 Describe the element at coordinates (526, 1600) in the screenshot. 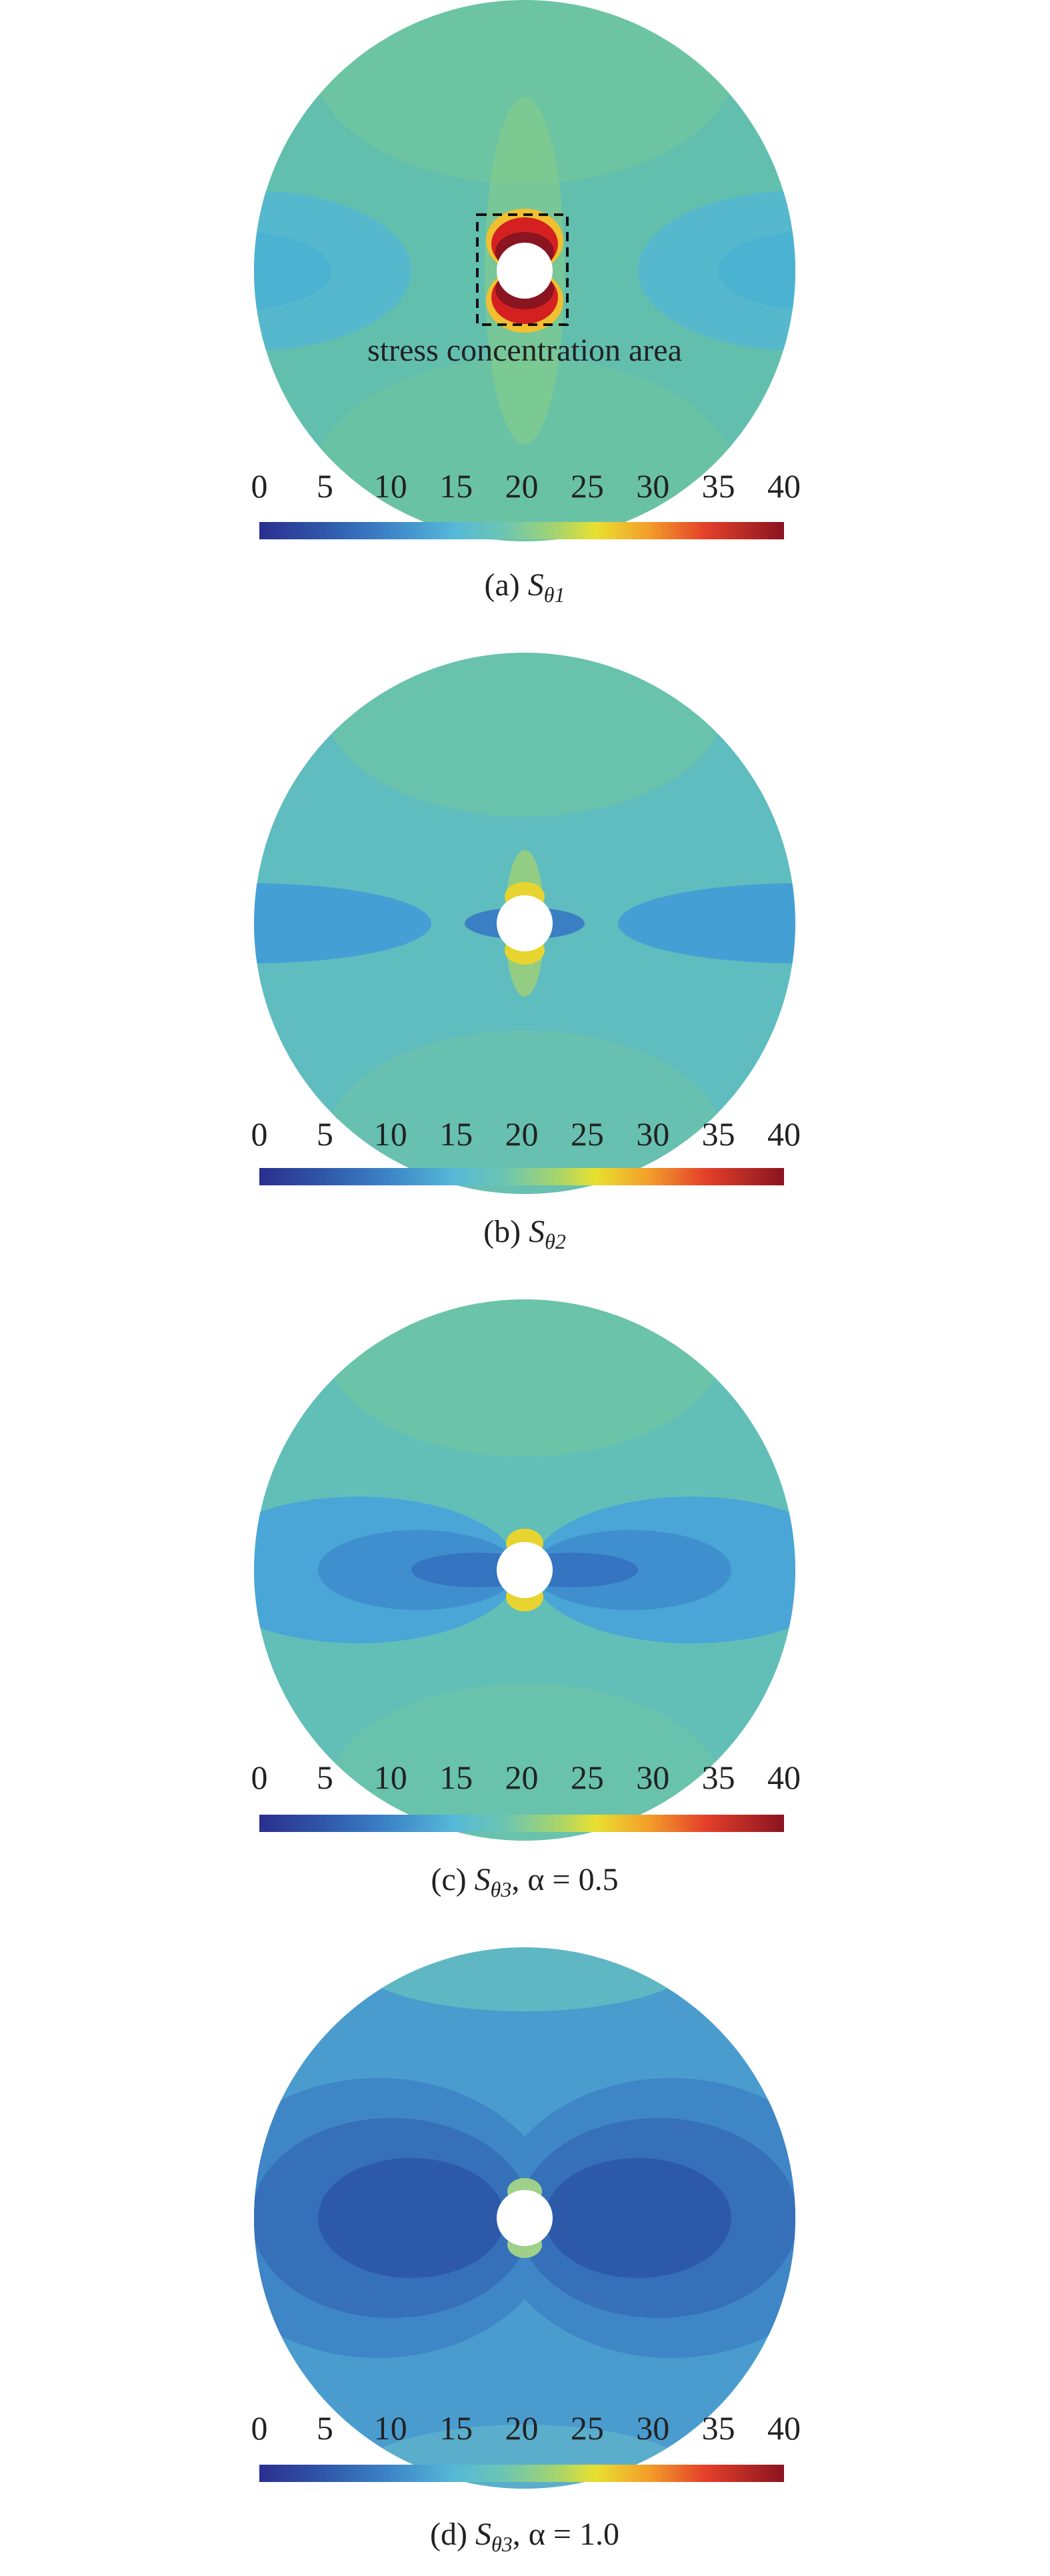

I see `panel: 0 5 10 15 20 25 30 35 40 (c) Sθ3, α = 0.5` at that location.